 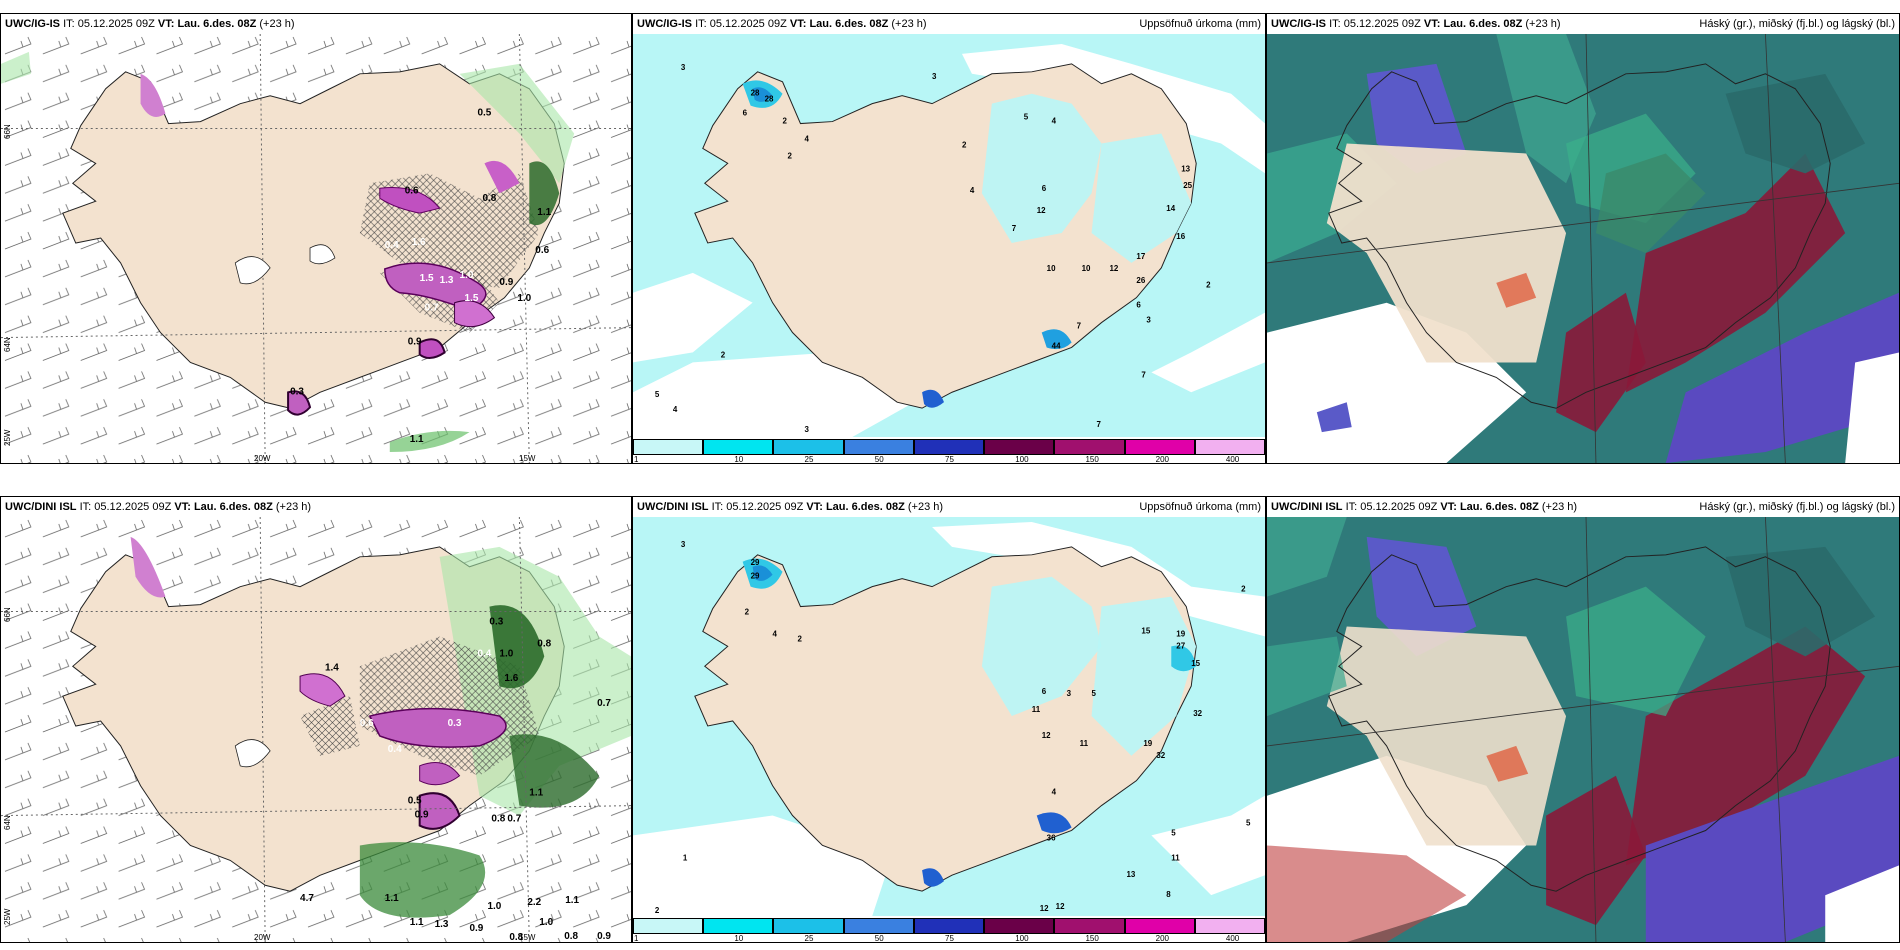 What do you see at coordinates (332, 667) in the screenshot?
I see `precip-label: 1.4` at bounding box center [332, 667].